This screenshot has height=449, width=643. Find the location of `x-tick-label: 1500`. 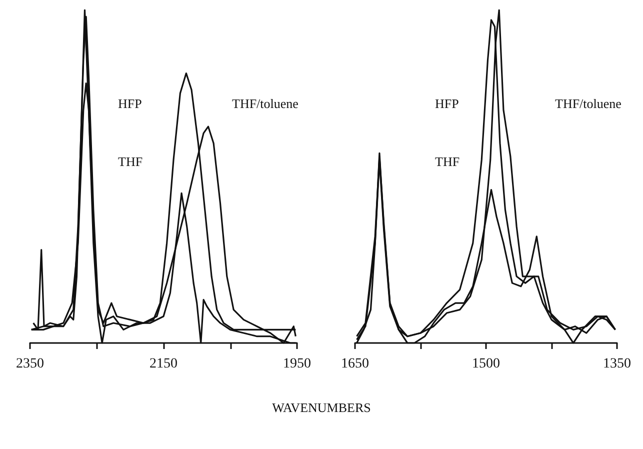

x-tick-label: 1500 is located at coordinates (486, 364).